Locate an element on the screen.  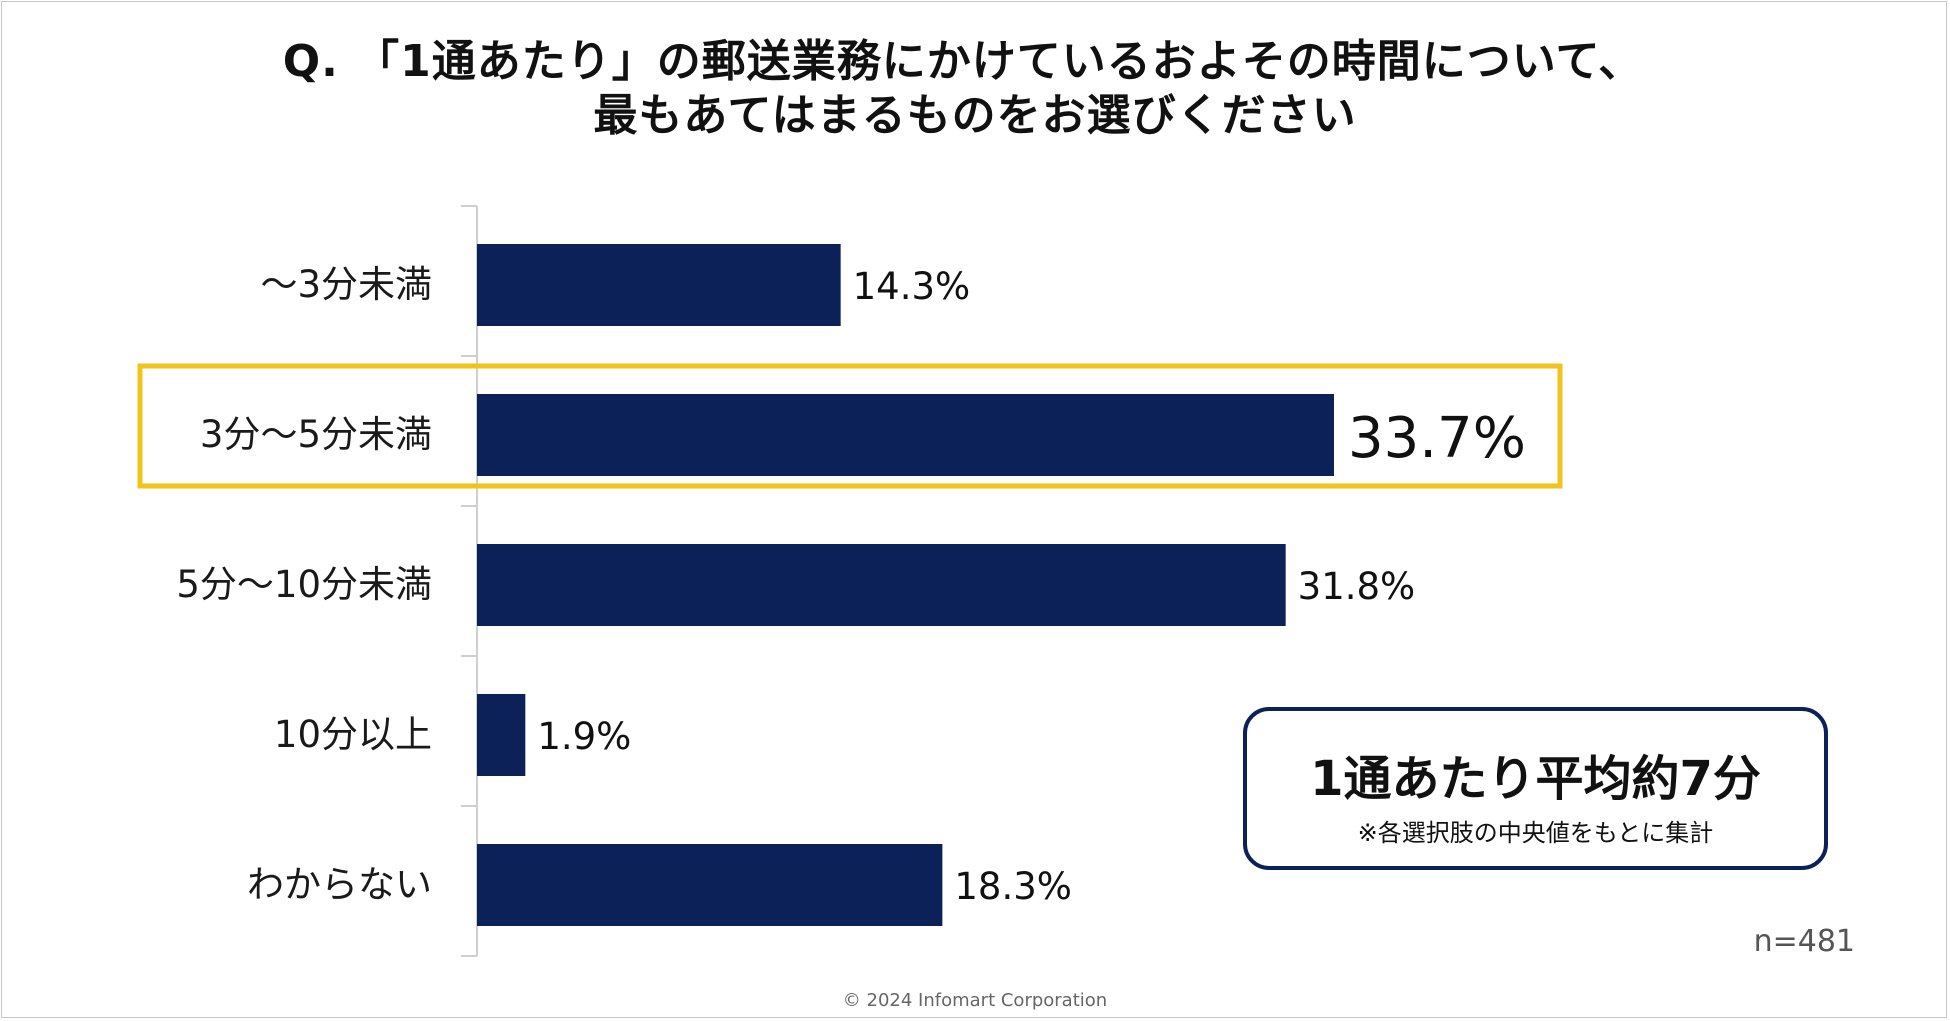
value-label-5: 18.3% is located at coordinates (1013, 886).